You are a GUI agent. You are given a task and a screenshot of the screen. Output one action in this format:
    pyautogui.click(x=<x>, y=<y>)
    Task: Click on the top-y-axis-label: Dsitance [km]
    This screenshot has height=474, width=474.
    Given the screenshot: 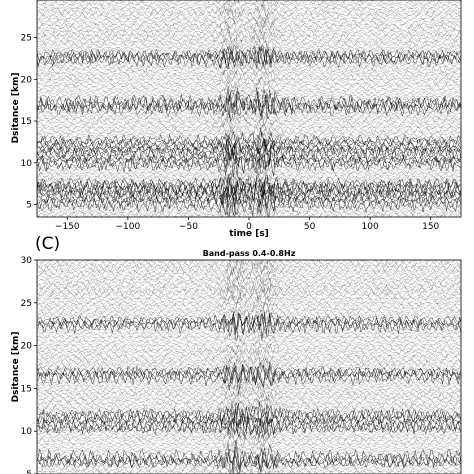 What is the action you would take?
    pyautogui.click(x=16, y=108)
    